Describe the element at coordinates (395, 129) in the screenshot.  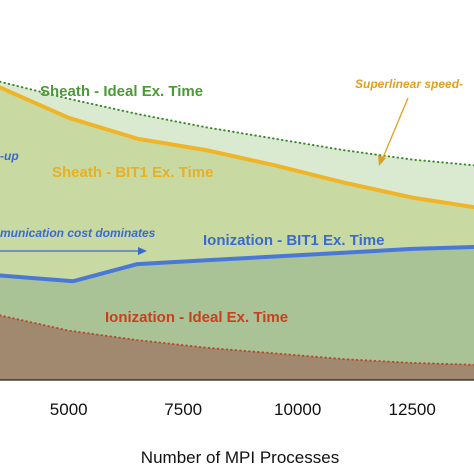
I see `superlinear-arrow-line` at that location.